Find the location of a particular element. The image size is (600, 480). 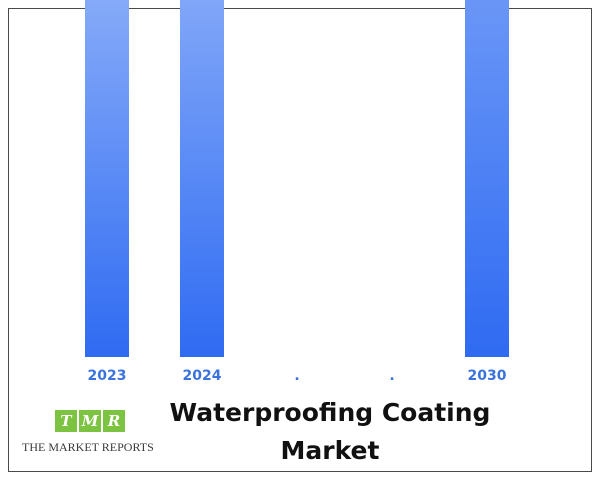

logo-company-name: THE MARKET REPORTS is located at coordinates (88, 447).